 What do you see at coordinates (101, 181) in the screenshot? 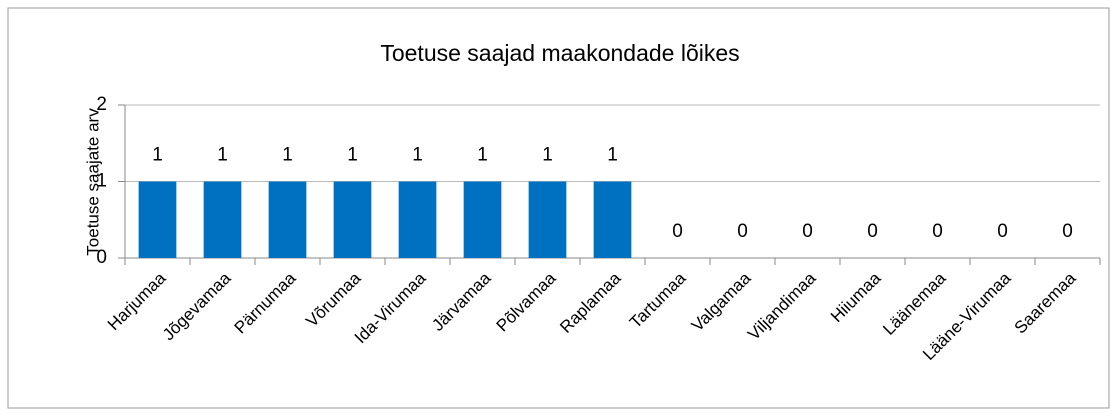
I see `y-tick-label: 1` at bounding box center [101, 181].